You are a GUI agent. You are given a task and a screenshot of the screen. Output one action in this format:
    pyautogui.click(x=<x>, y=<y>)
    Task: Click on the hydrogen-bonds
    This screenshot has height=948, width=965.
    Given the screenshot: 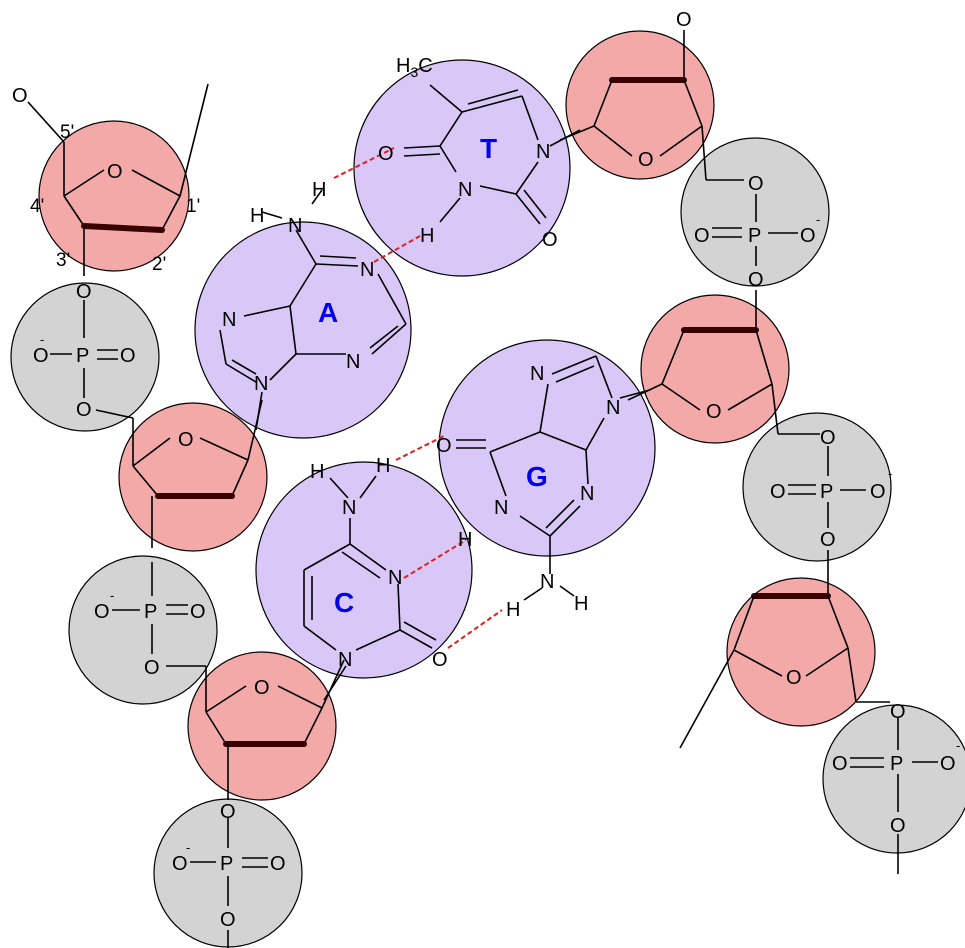 What is the action you would take?
    pyautogui.click(x=418, y=398)
    